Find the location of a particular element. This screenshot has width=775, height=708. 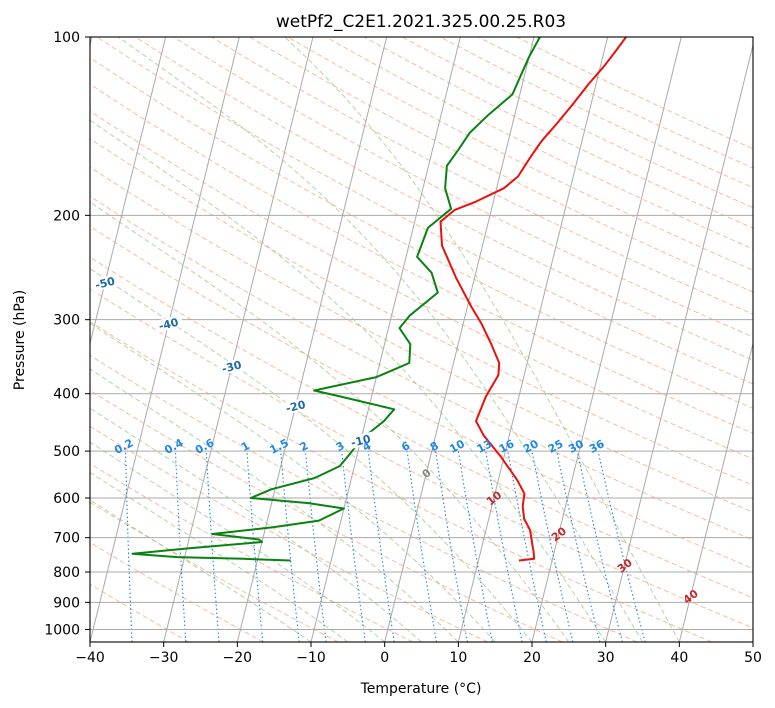

x-tick-label: −10 is located at coordinates (311, 658).